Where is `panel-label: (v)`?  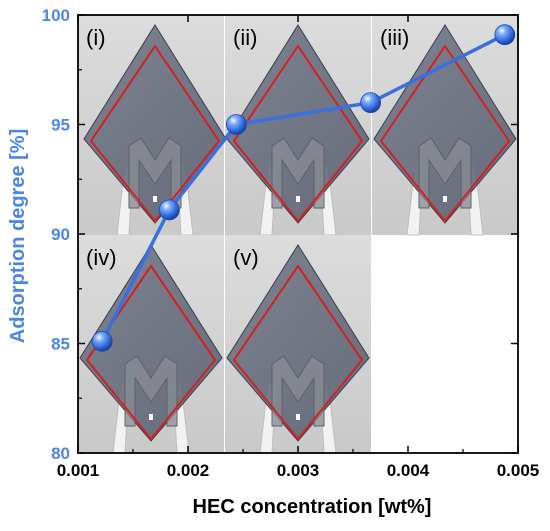
panel-label: (v) is located at coordinates (246, 257).